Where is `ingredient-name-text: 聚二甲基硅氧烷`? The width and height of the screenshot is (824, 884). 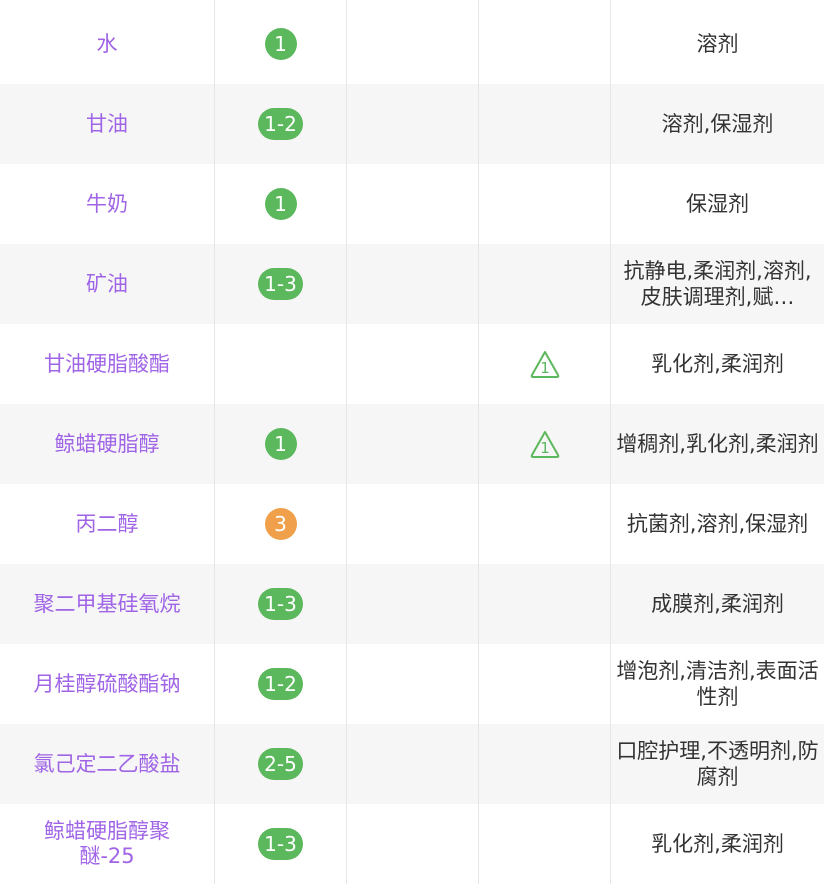 ingredient-name-text: 聚二甲基硅氧烷 is located at coordinates (107, 603).